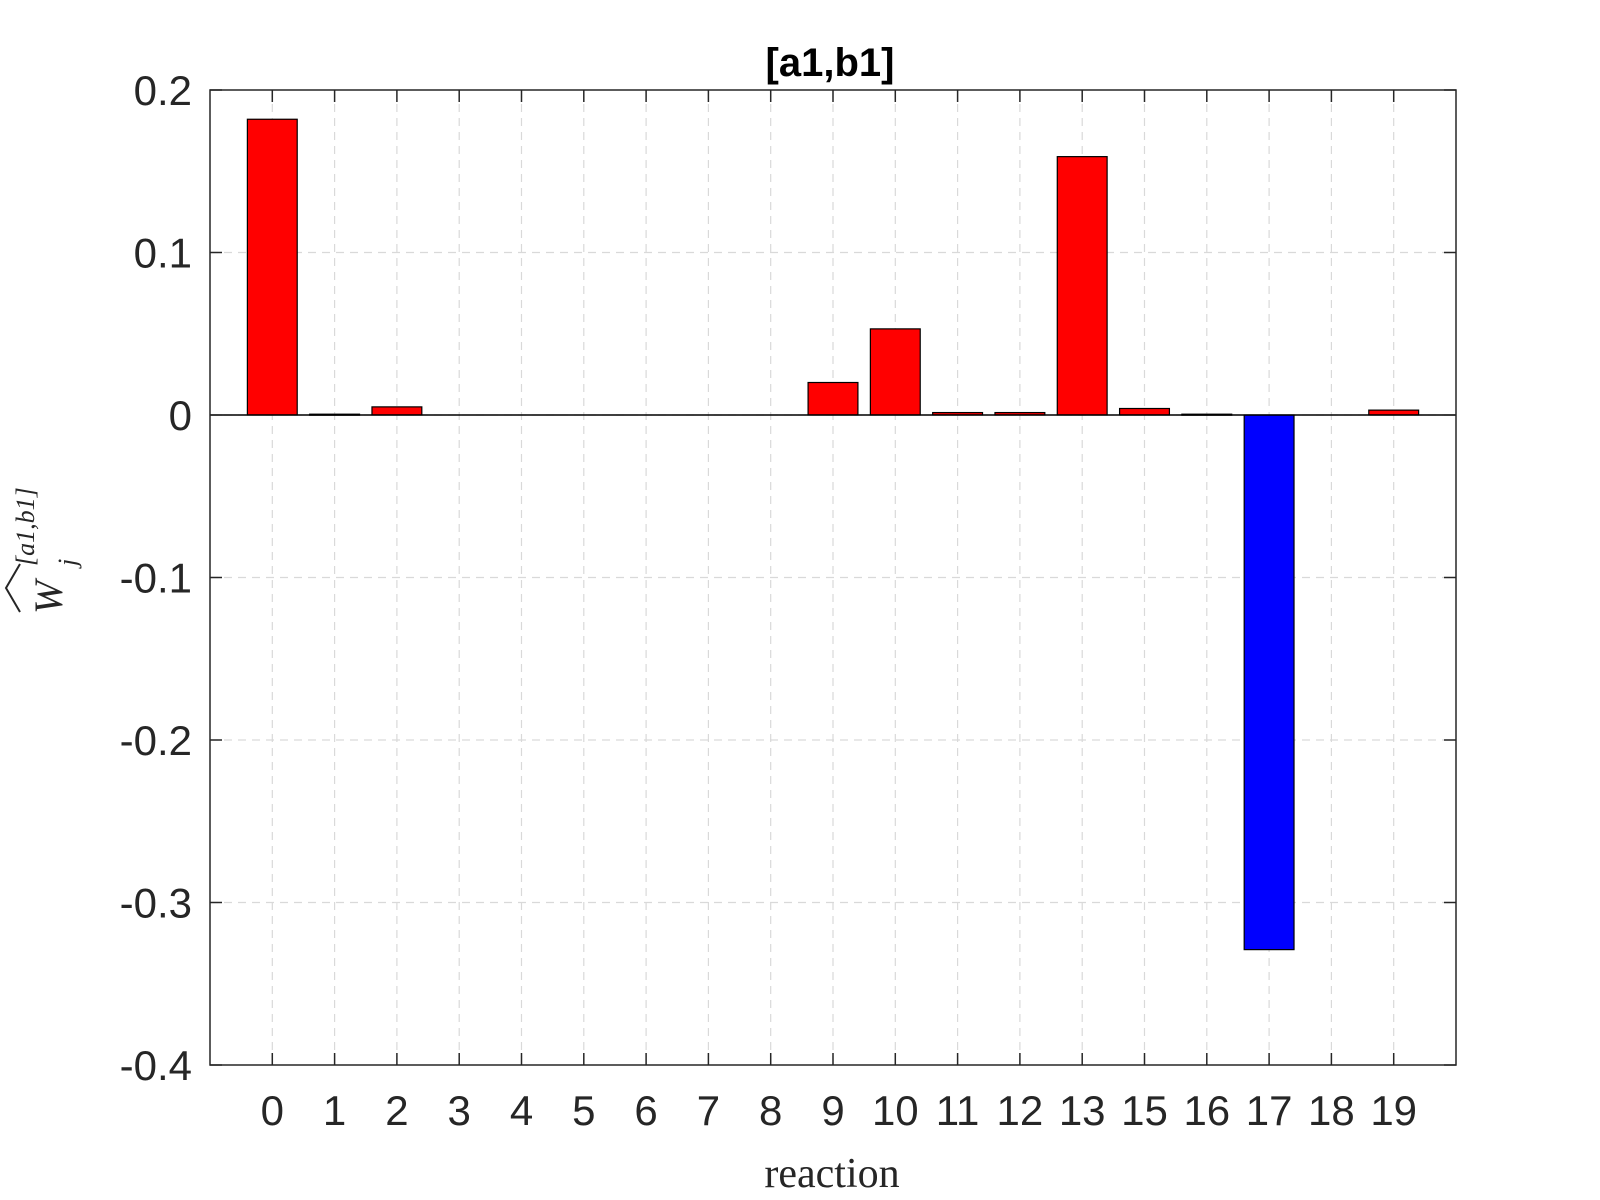  Describe the element at coordinates (645, 1110) in the screenshot. I see `x-tick-label: 6` at that location.